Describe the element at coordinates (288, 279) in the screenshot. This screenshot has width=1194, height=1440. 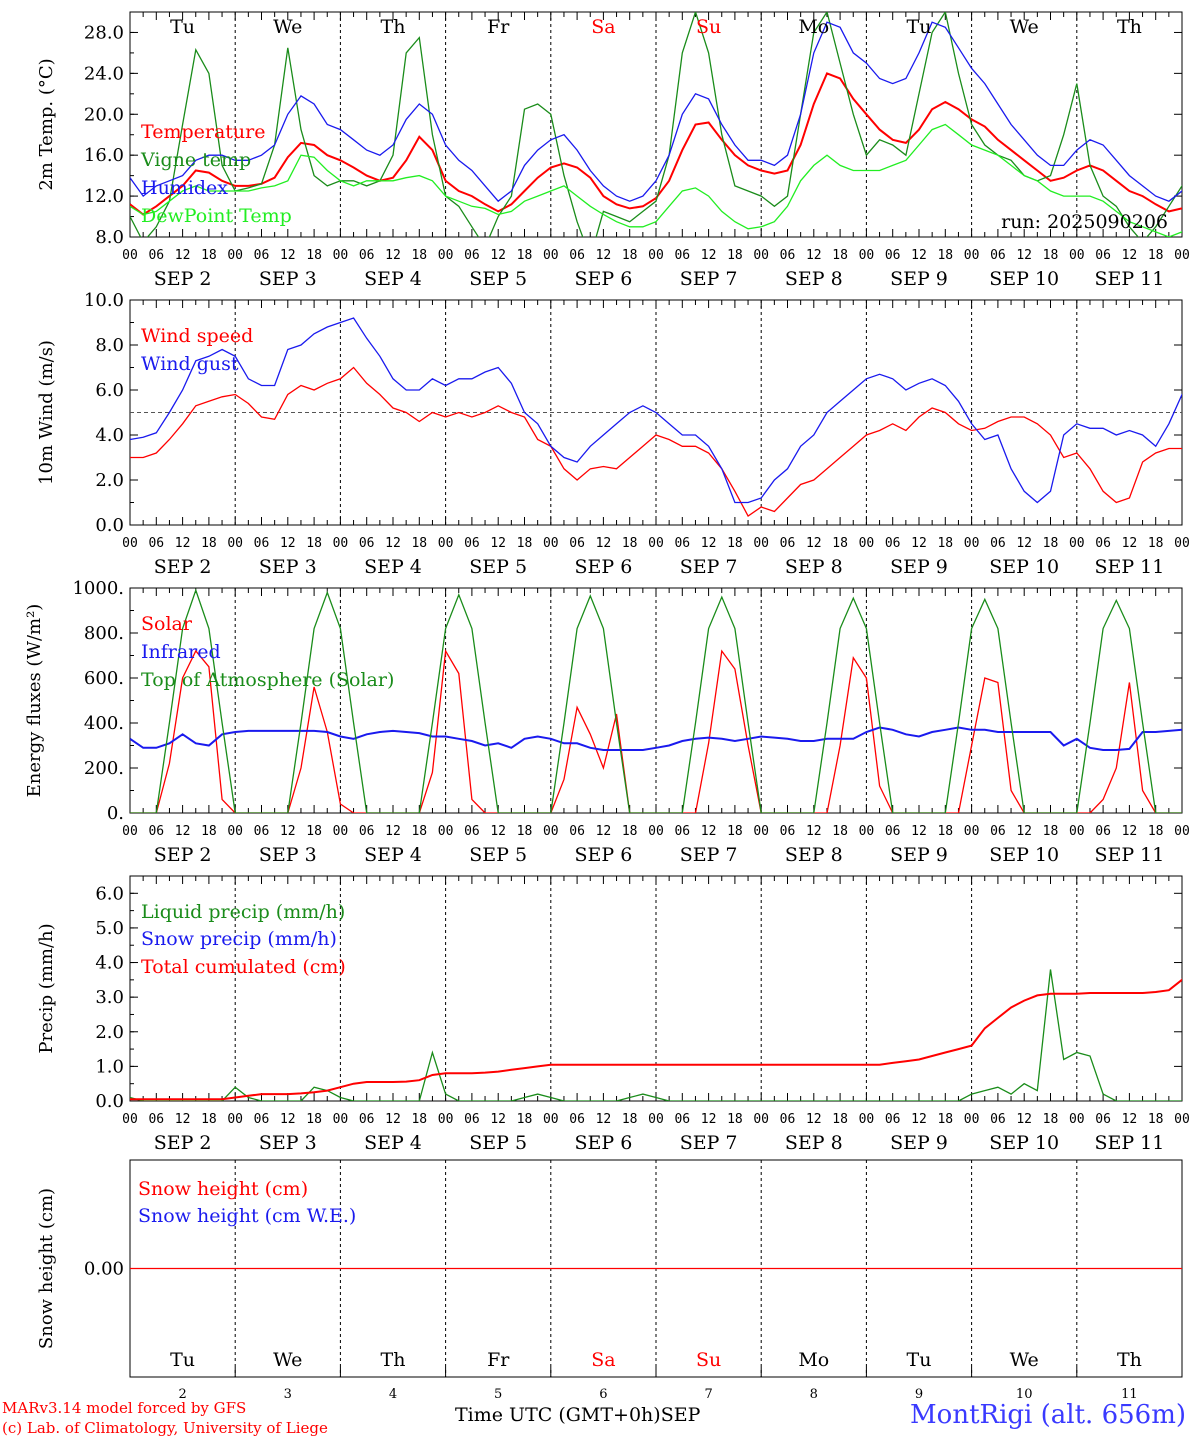
I see `day-label: SEP 3` at that location.